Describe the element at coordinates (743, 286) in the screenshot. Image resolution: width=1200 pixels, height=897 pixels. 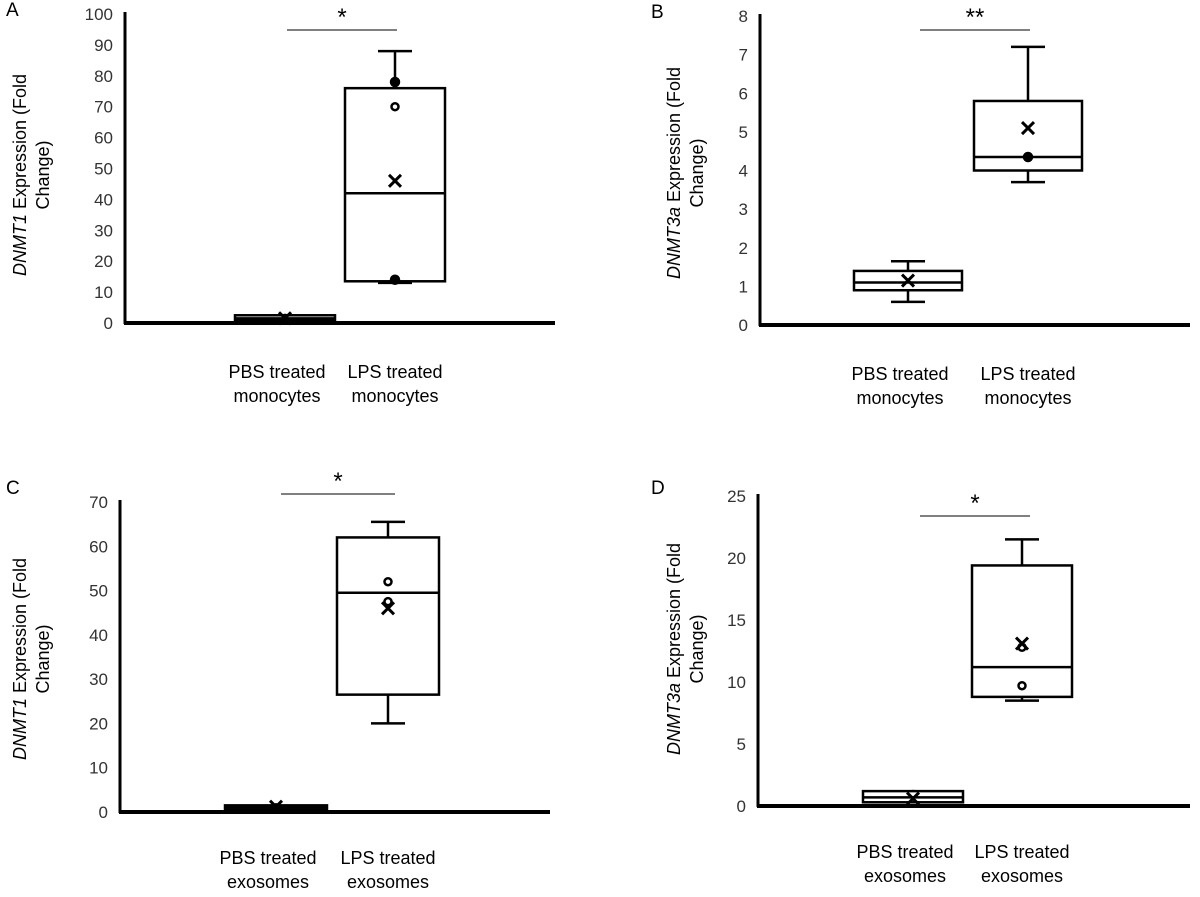
I see `y-tick-label: 1` at that location.